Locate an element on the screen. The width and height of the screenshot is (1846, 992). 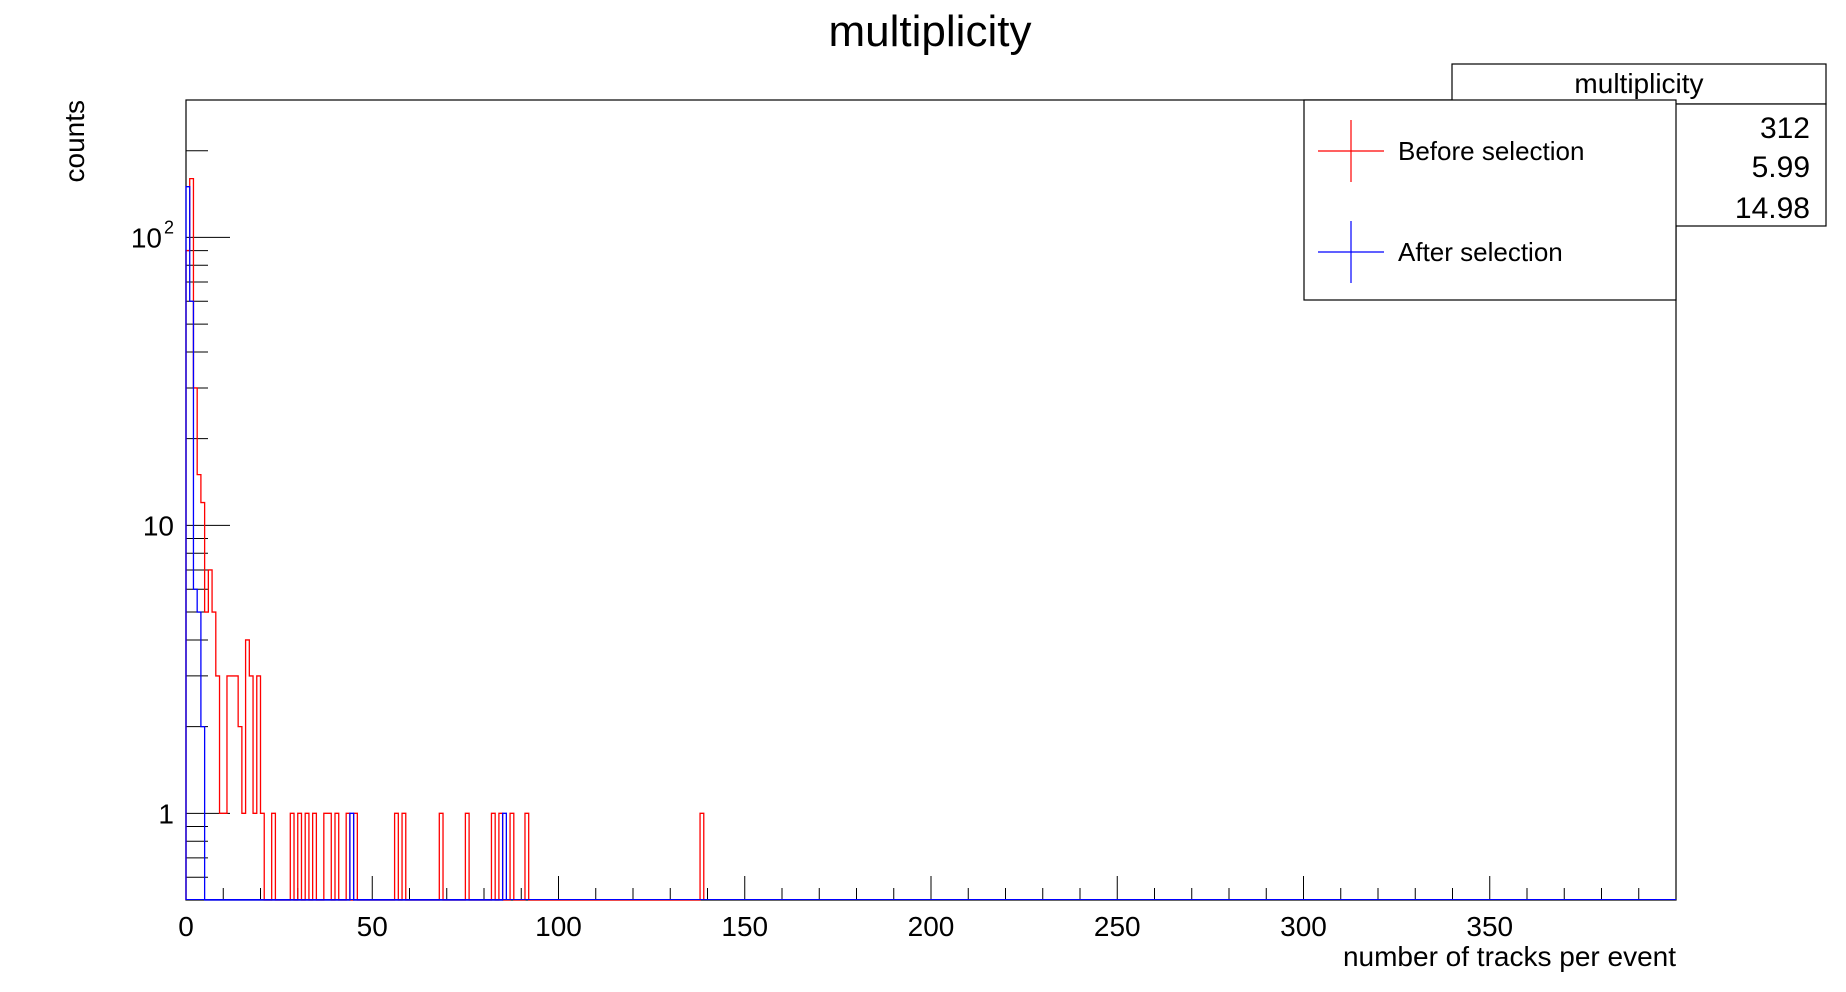
stats-box-title: multiplicity is located at coordinates (1638, 83).